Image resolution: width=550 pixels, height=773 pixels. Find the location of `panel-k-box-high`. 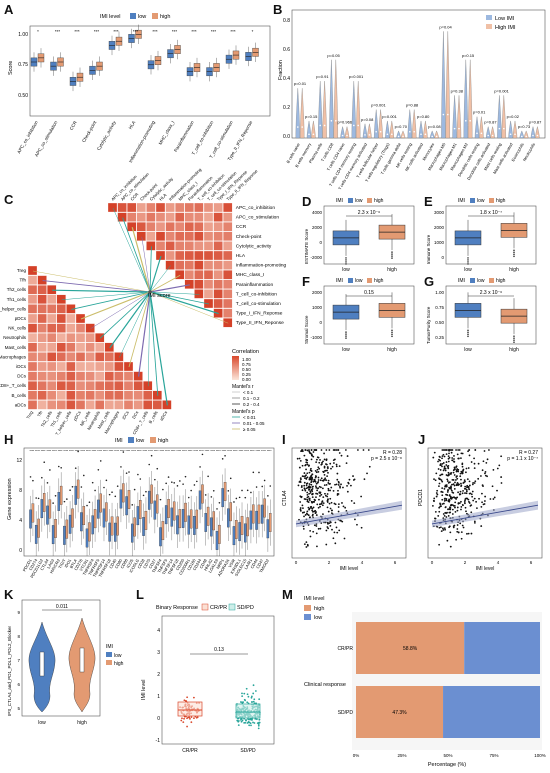

panel-k-box-high is located at coordinates (82, 660).